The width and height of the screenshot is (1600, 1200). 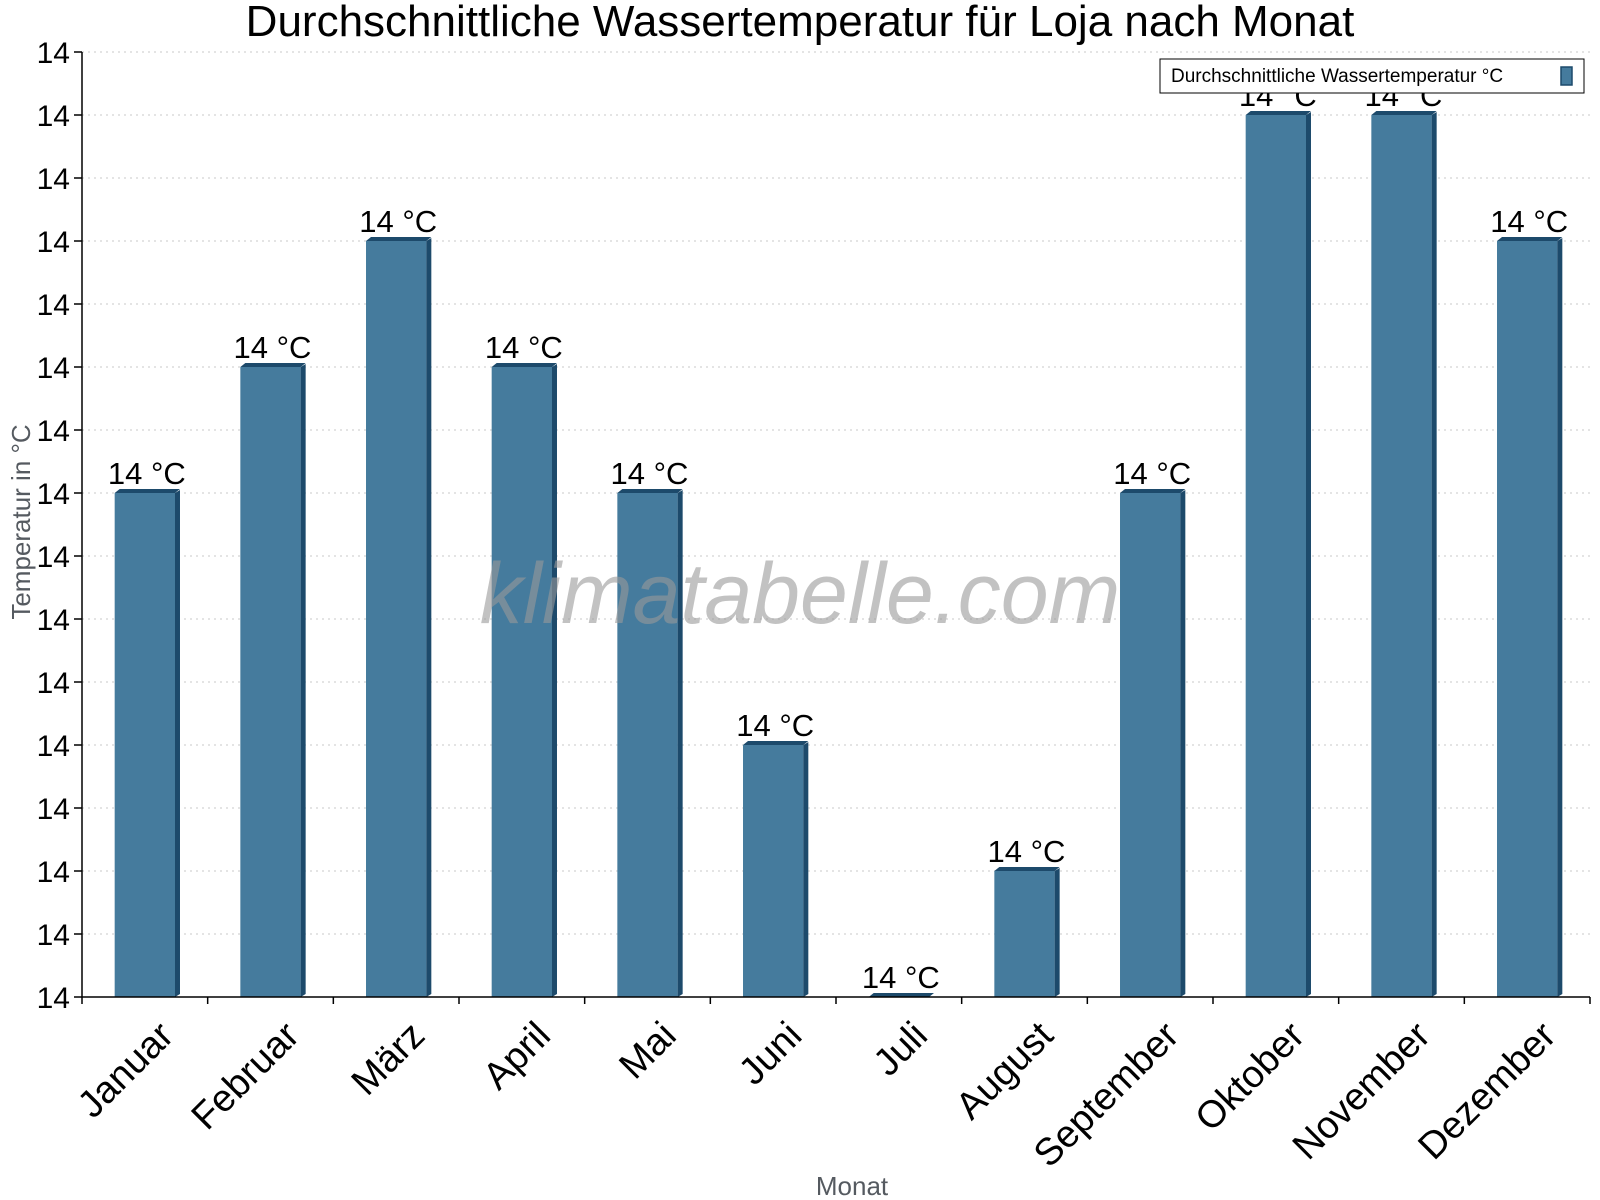 I want to click on x-tick-label: Juni, so click(x=770, y=1053).